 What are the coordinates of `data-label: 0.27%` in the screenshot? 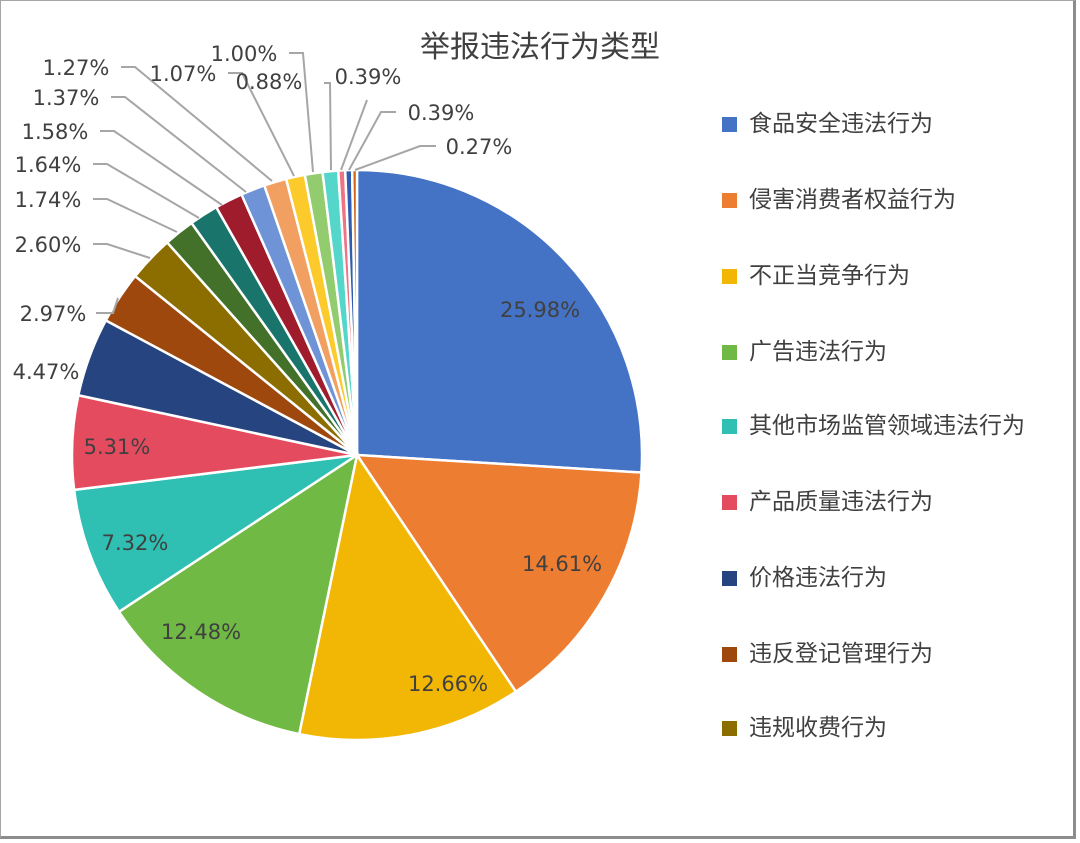 It's located at (479, 147).